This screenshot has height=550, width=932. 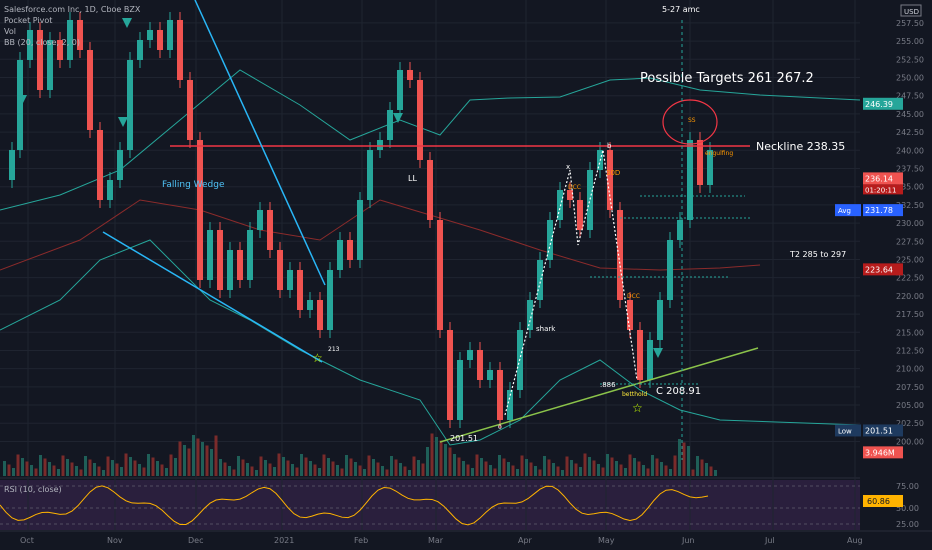 What do you see at coordinates (769, 540) in the screenshot?
I see `time-axis-label: Jul` at bounding box center [769, 540].